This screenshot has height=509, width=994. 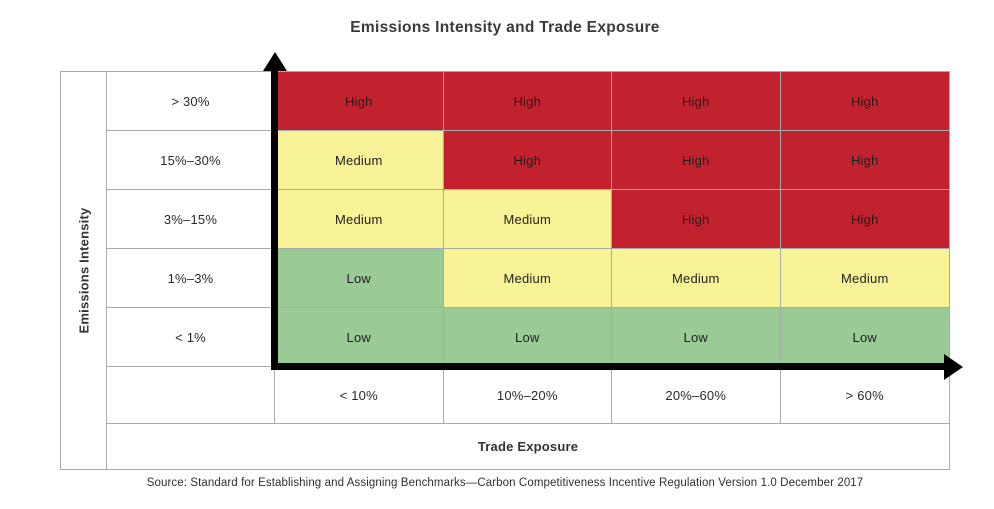 I want to click on y-axis-title: Emissions Intensity, so click(x=83, y=270).